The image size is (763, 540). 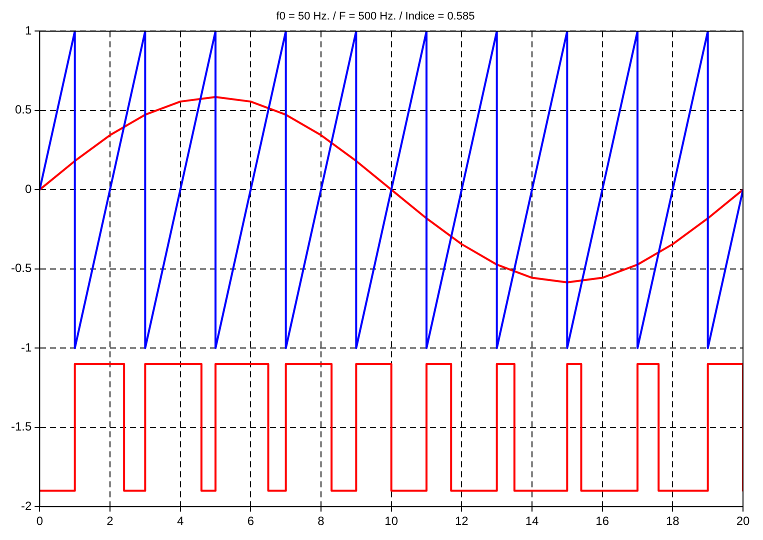 I want to click on y-tick-label: 0, so click(x=28, y=189).